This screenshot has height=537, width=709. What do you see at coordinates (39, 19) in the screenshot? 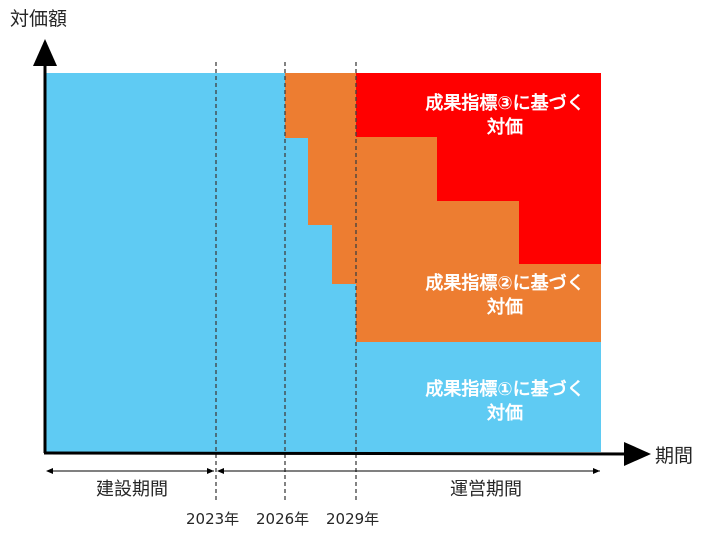
I see `y-axis-label: 対価額` at bounding box center [39, 19].